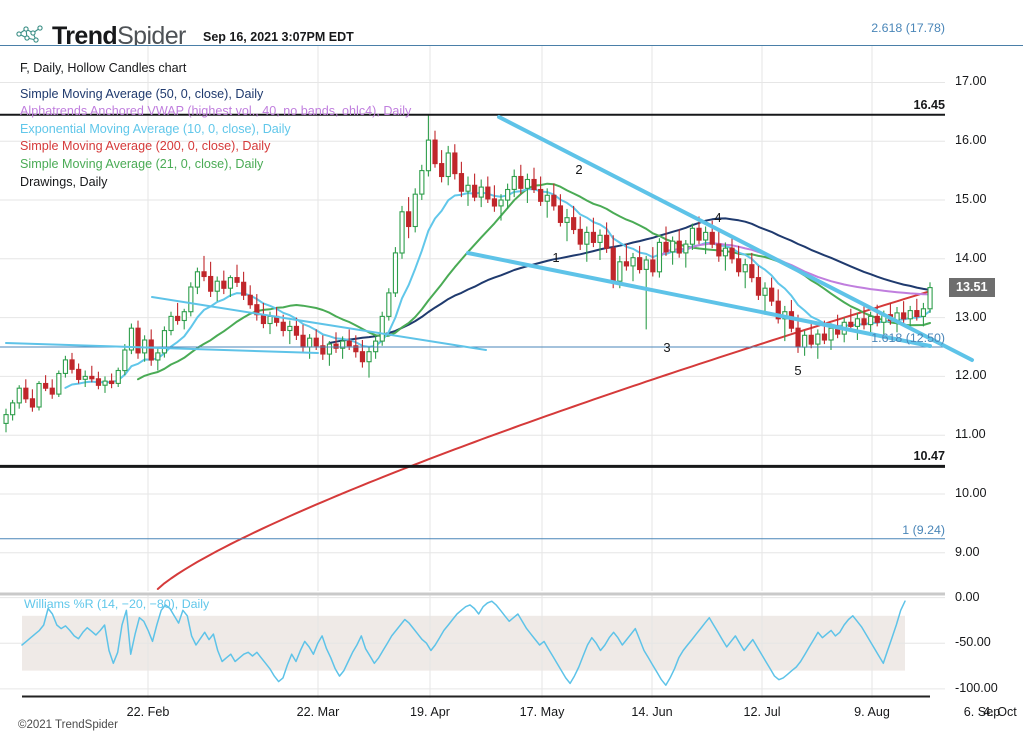 Image resolution: width=1023 pixels, height=736 pixels. I want to click on price-level-label-1: 16.45, so click(929, 104).